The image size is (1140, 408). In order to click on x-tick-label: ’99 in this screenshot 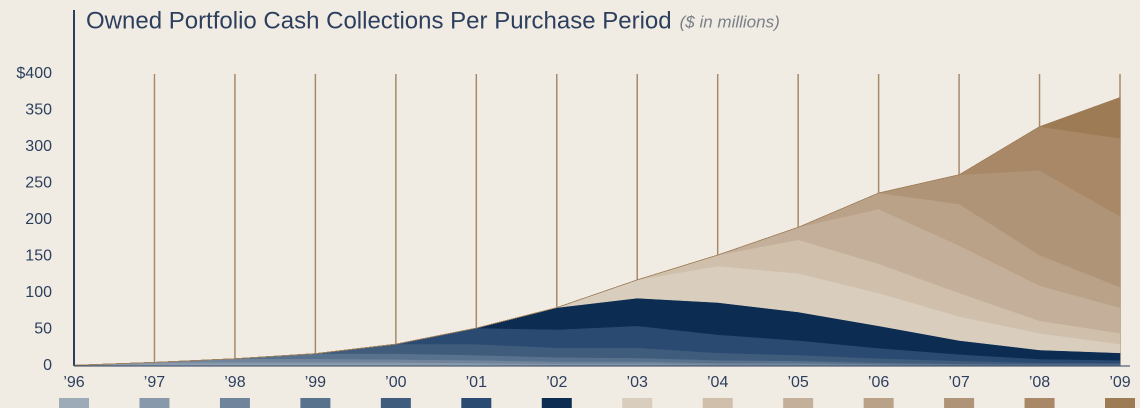, I will do `click(315, 382)`.